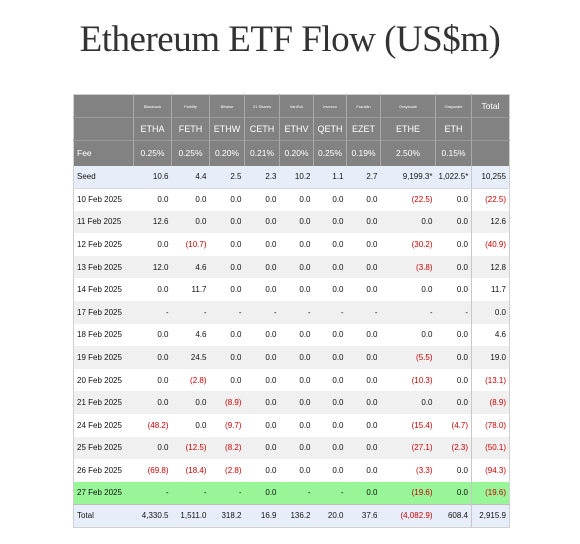 This screenshot has width=580, height=544. I want to click on row-total-cell: 12.6, so click(490, 222).